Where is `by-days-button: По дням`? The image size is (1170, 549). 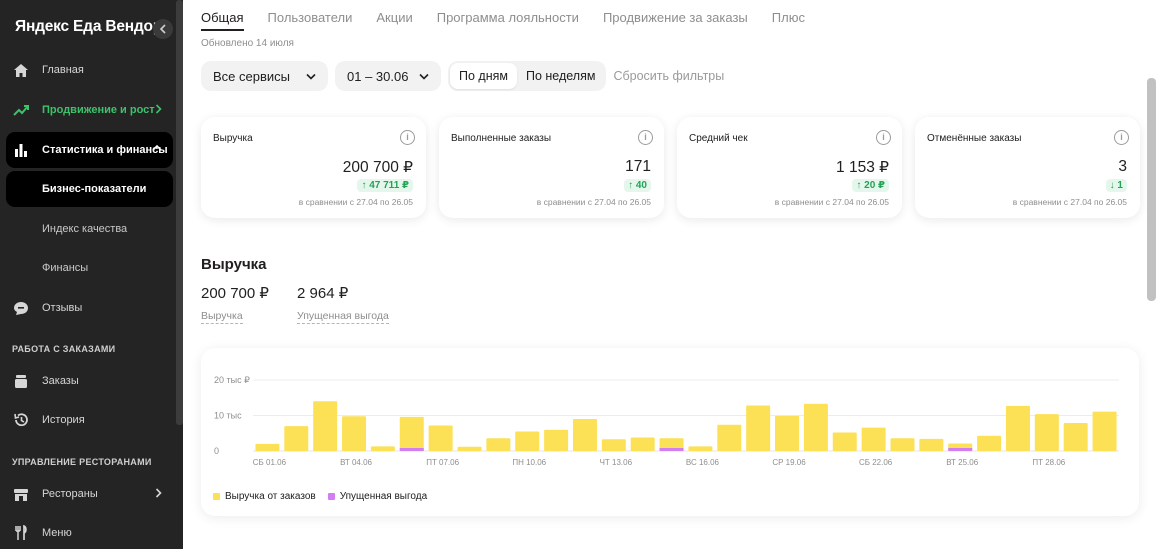
by-days-button: По дням is located at coordinates (483, 76).